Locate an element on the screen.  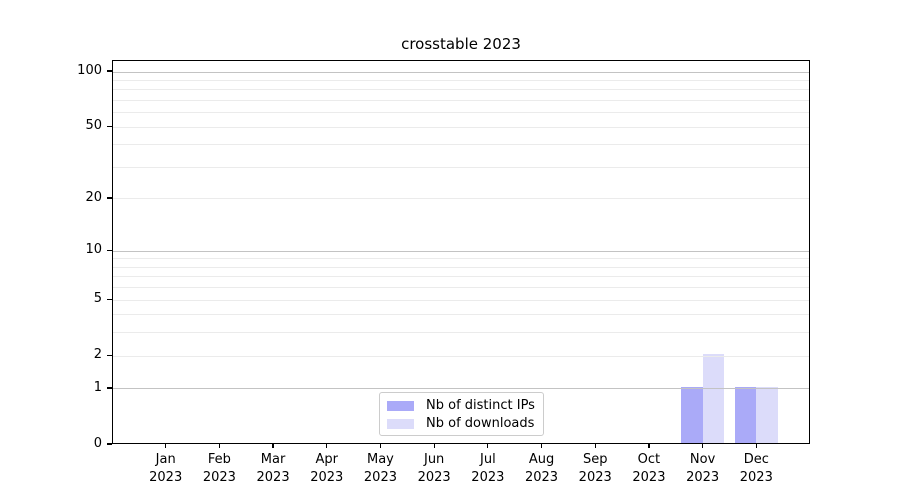
x-tick-jan is located at coordinates (166, 446).